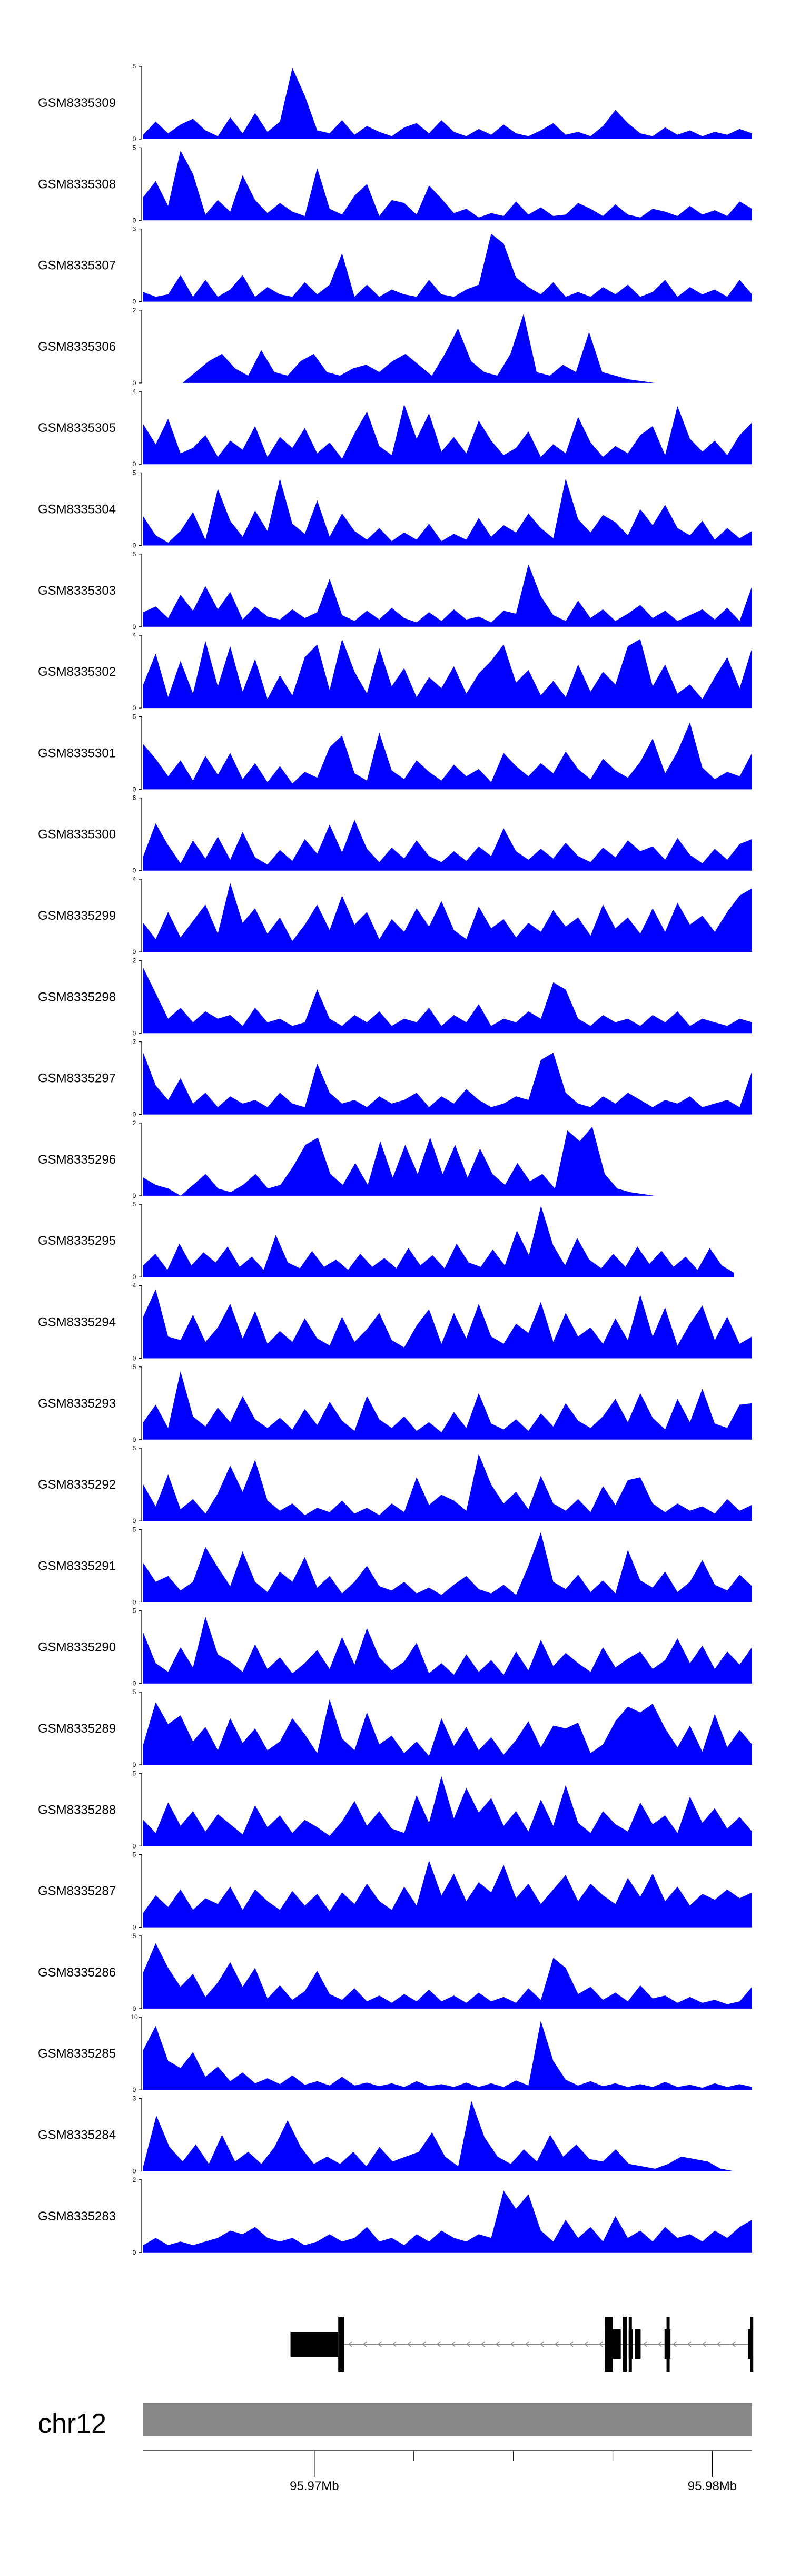 The image size is (790, 2576). I want to click on chromosome-ideogram, so click(447, 2420).